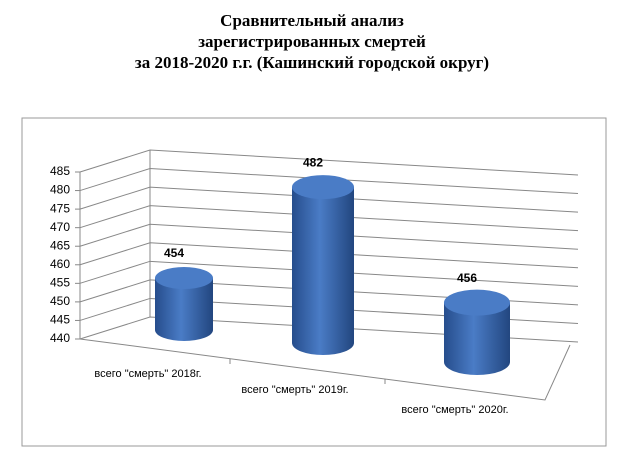 The height and width of the screenshot is (451, 624). What do you see at coordinates (60, 264) in the screenshot?
I see `y-tick-label: 460` at bounding box center [60, 264].